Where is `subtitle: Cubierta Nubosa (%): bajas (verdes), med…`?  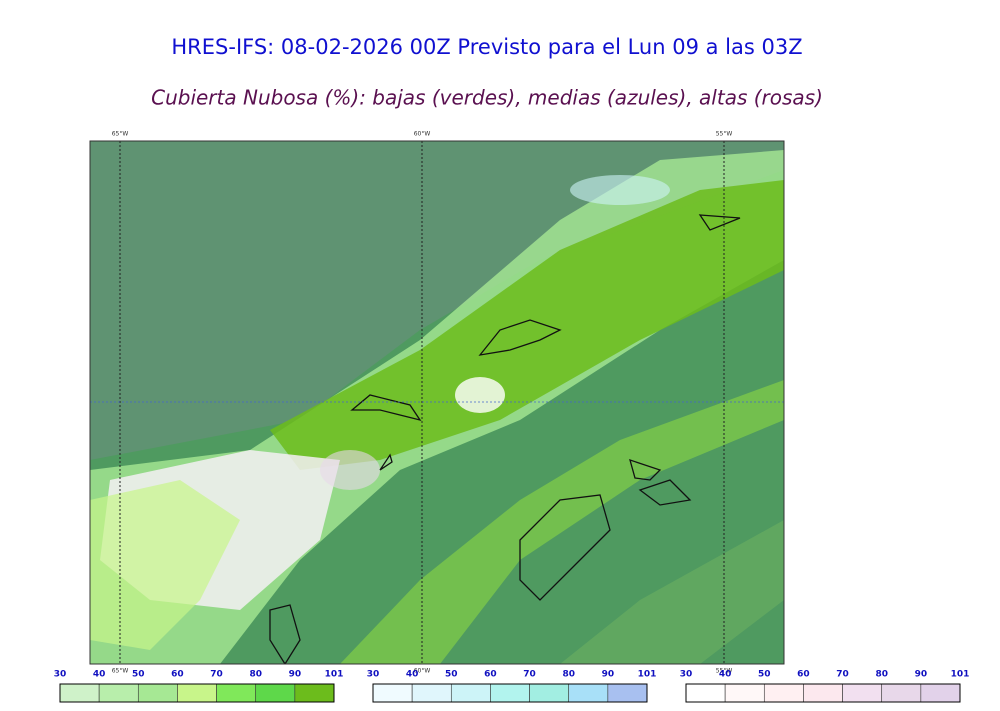
subtitle: Cubierta Nubosa (%): bajas (verdes), med… is located at coordinates (487, 98).